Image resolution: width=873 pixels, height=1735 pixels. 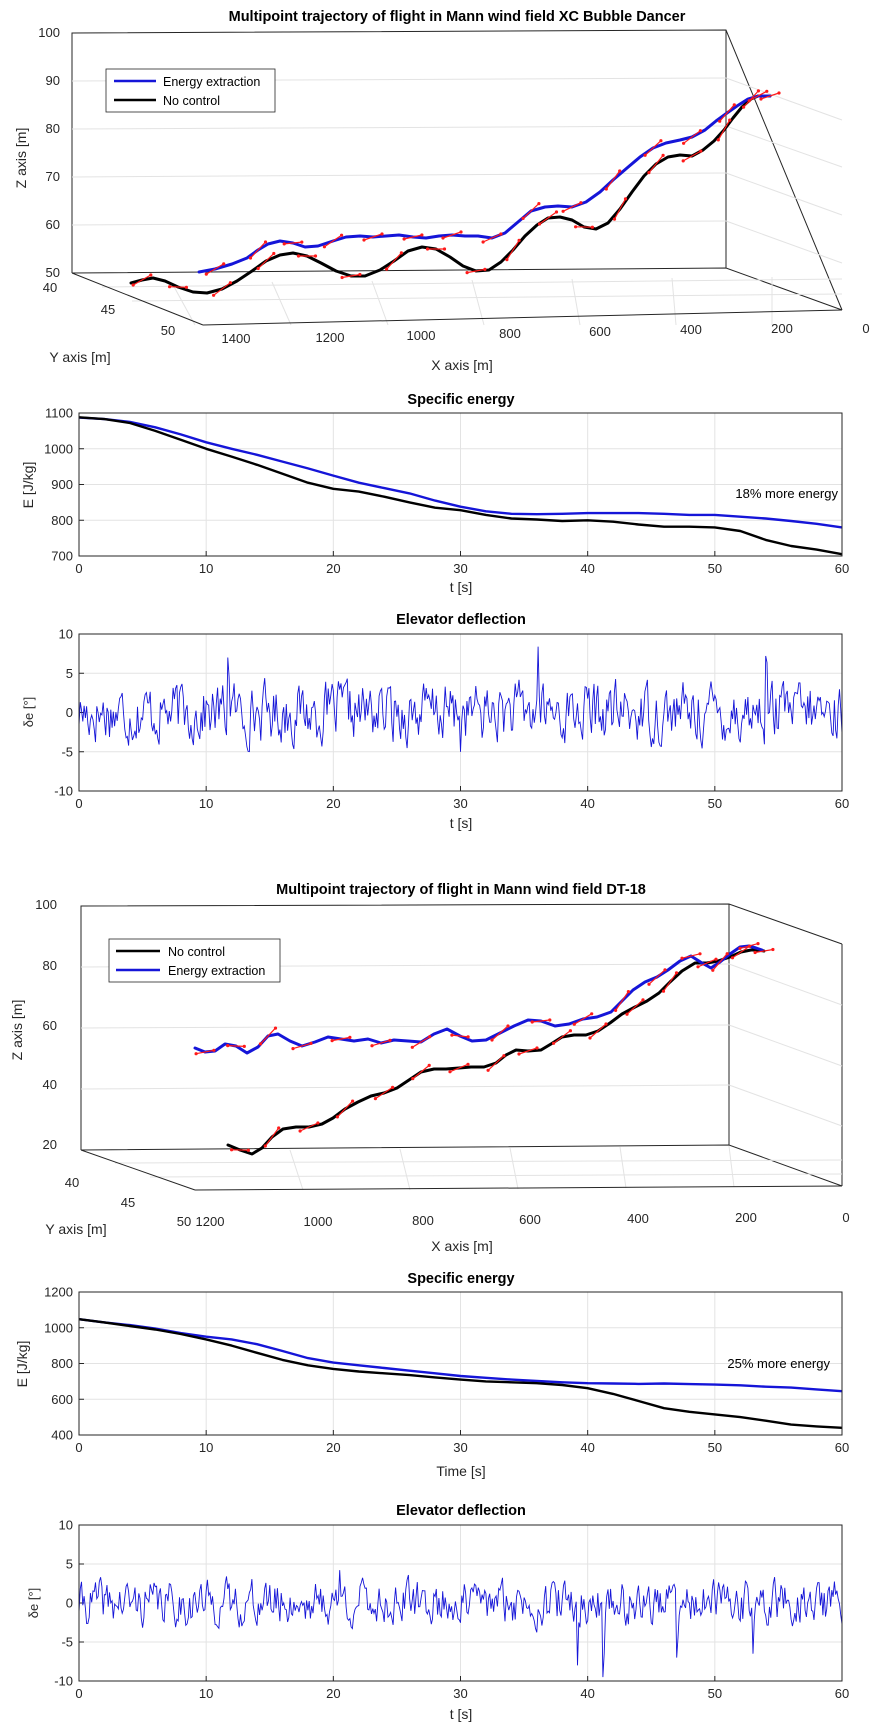 I want to click on y-tick-label: 1000, so click(x=58, y=1327).